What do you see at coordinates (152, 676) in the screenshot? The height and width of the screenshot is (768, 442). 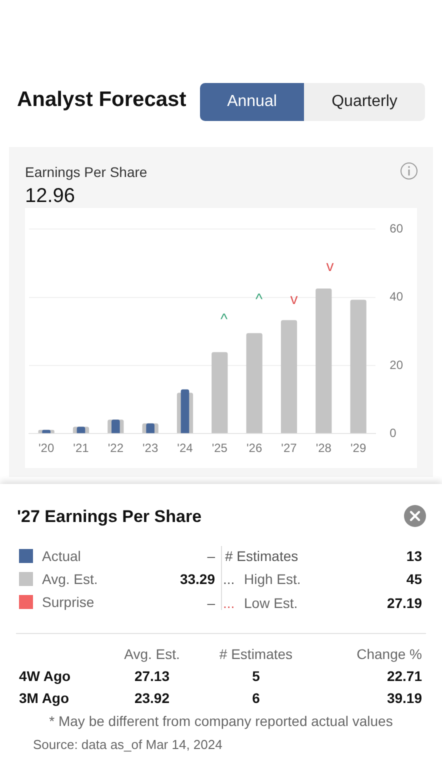 I see `text: 27.13` at bounding box center [152, 676].